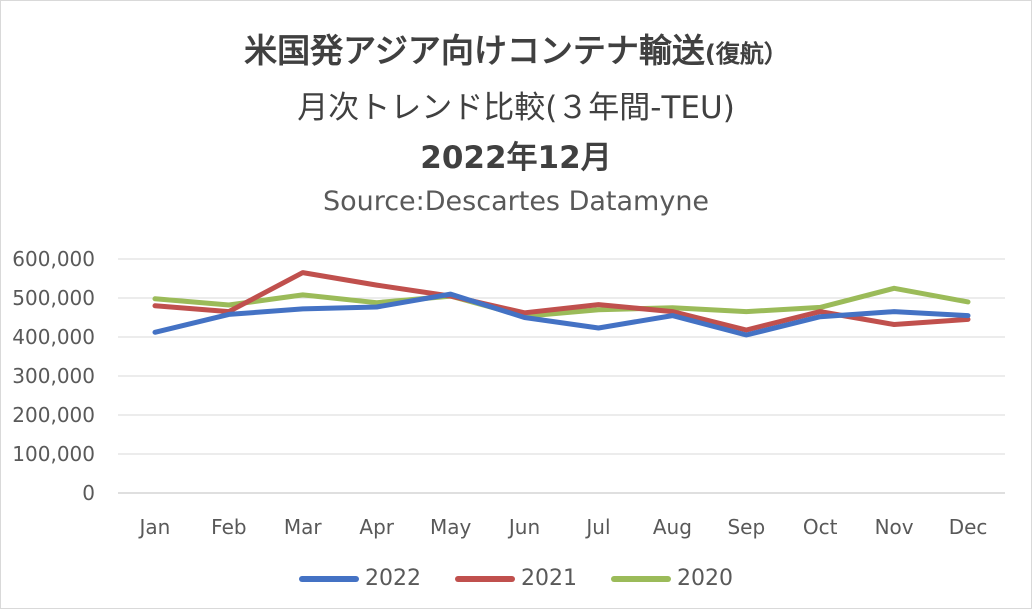 This screenshot has height=609, width=1032. I want to click on legend-label: 2021, so click(549, 578).